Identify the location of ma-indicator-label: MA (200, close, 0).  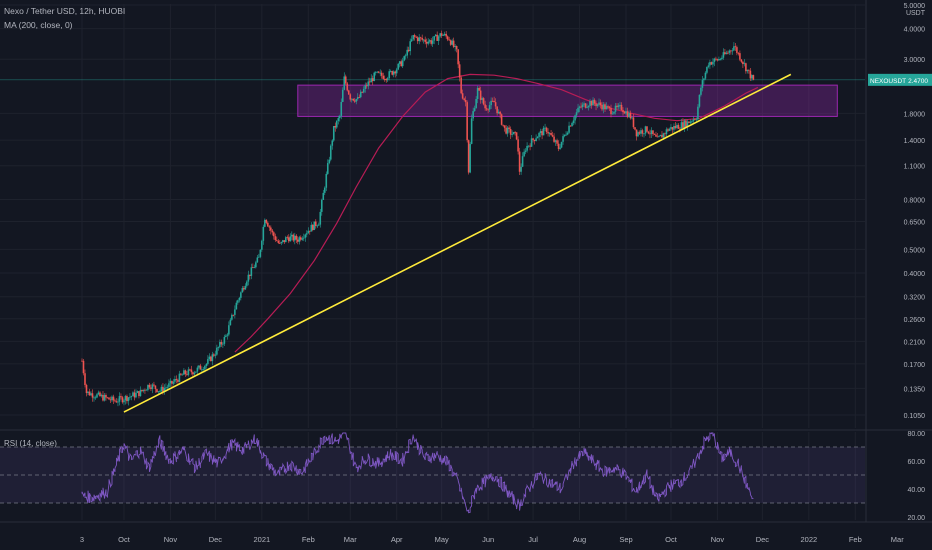
(38, 25).